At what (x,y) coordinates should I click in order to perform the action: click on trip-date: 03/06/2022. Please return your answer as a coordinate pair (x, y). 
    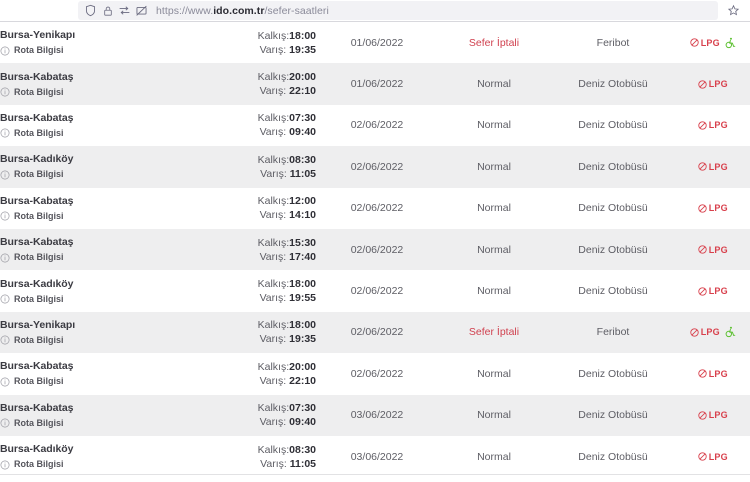
    Looking at the image, I should click on (377, 456).